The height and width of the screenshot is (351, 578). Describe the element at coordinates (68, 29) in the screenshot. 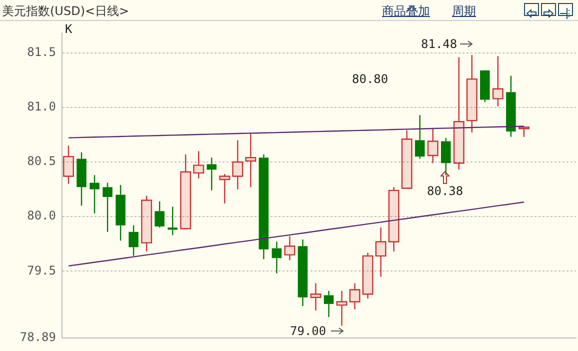

I see `annotation: K` at that location.